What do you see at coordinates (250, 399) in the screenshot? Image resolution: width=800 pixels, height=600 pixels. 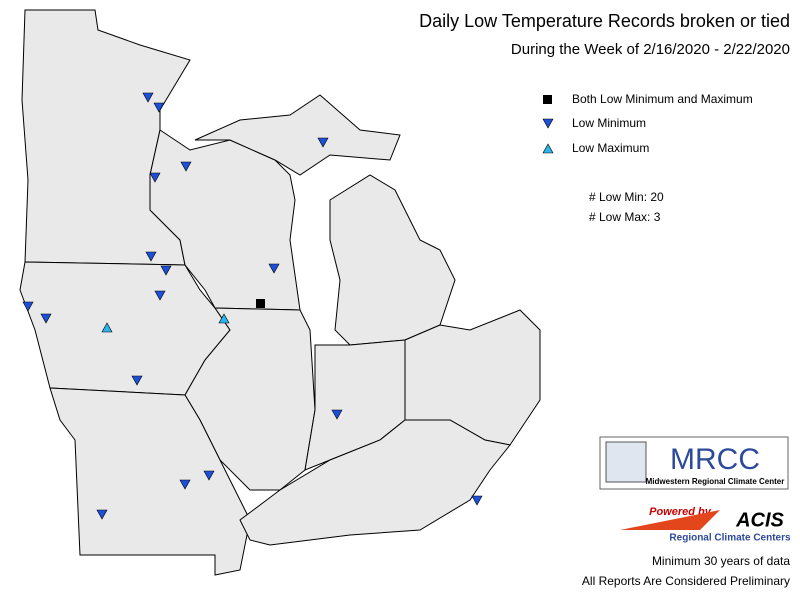 I see `illinois` at bounding box center [250, 399].